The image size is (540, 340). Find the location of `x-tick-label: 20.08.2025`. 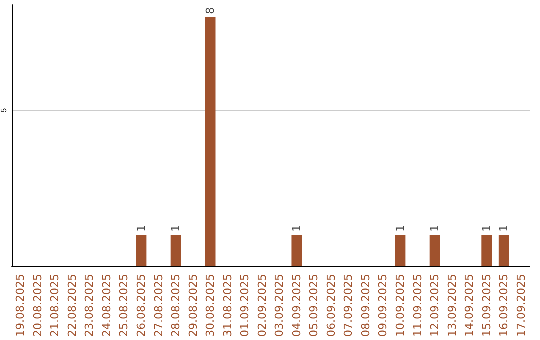

x-tick-label: 20.08.2025 is located at coordinates (37, 306).